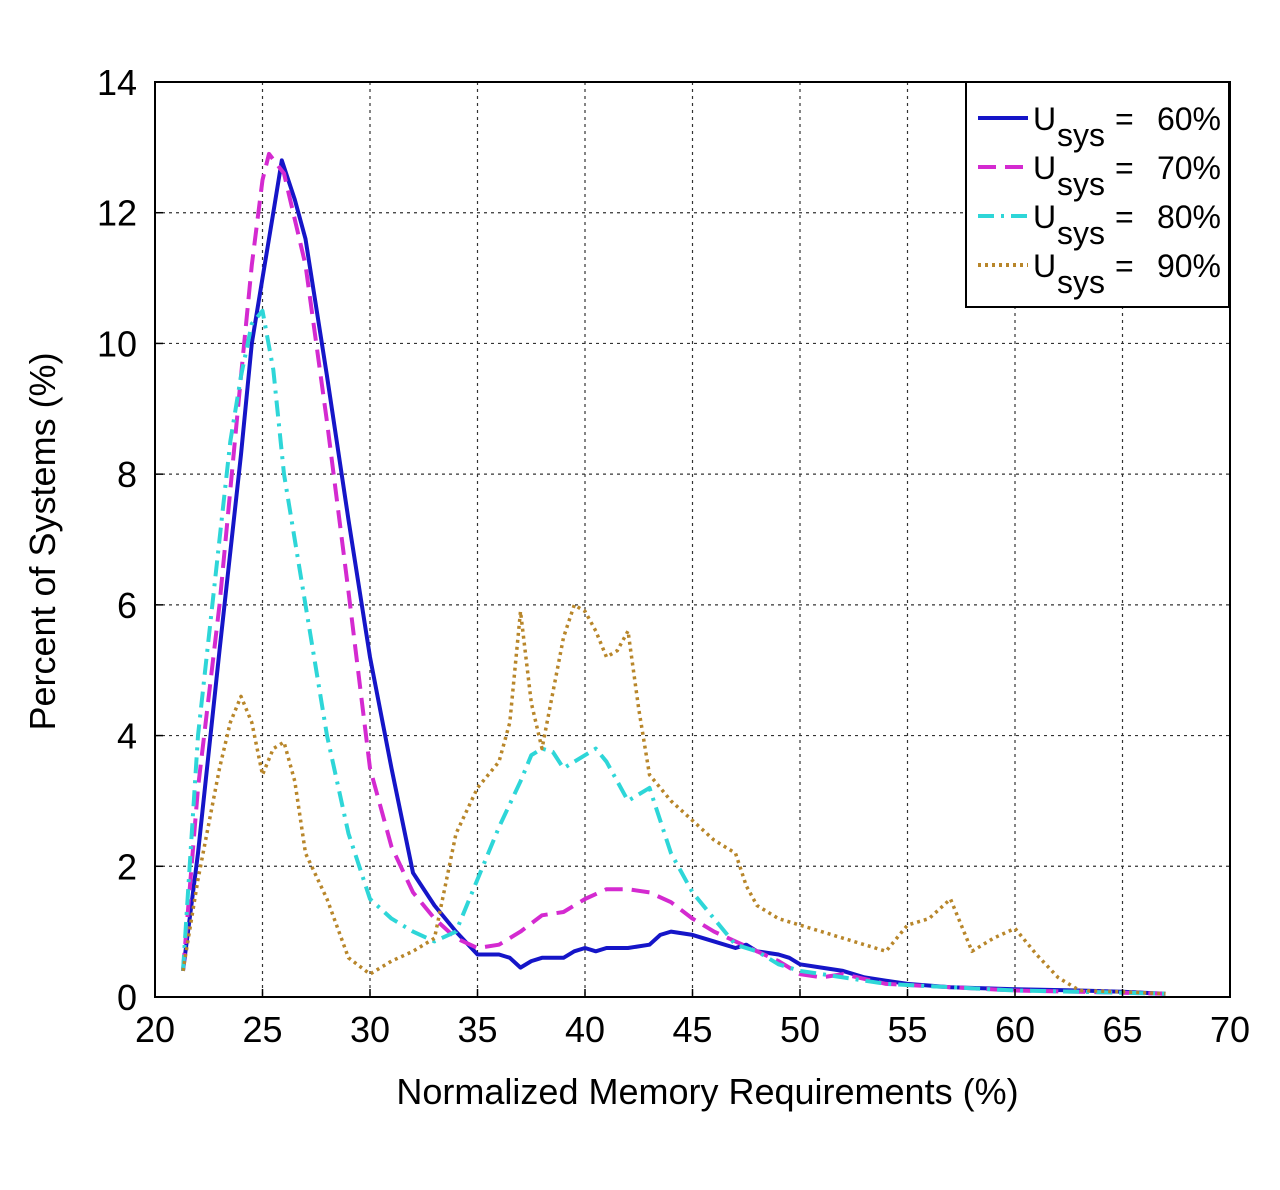 This screenshot has height=1190, width=1280. I want to click on x-axis-label: Normalized Memory Requirements (%), so click(707, 1091).